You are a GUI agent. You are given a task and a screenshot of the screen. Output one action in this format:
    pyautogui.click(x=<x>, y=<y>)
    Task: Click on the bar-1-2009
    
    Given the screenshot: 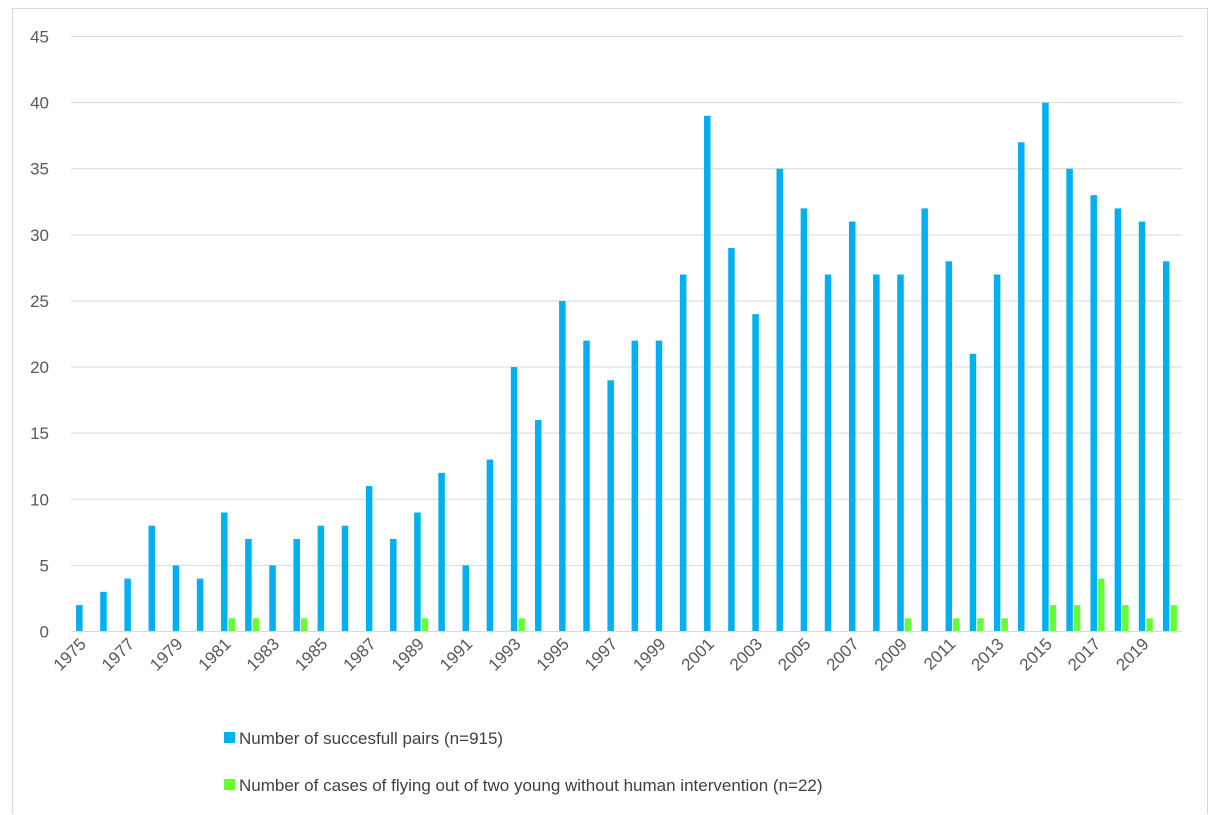 What is the action you would take?
    pyautogui.click(x=900, y=453)
    